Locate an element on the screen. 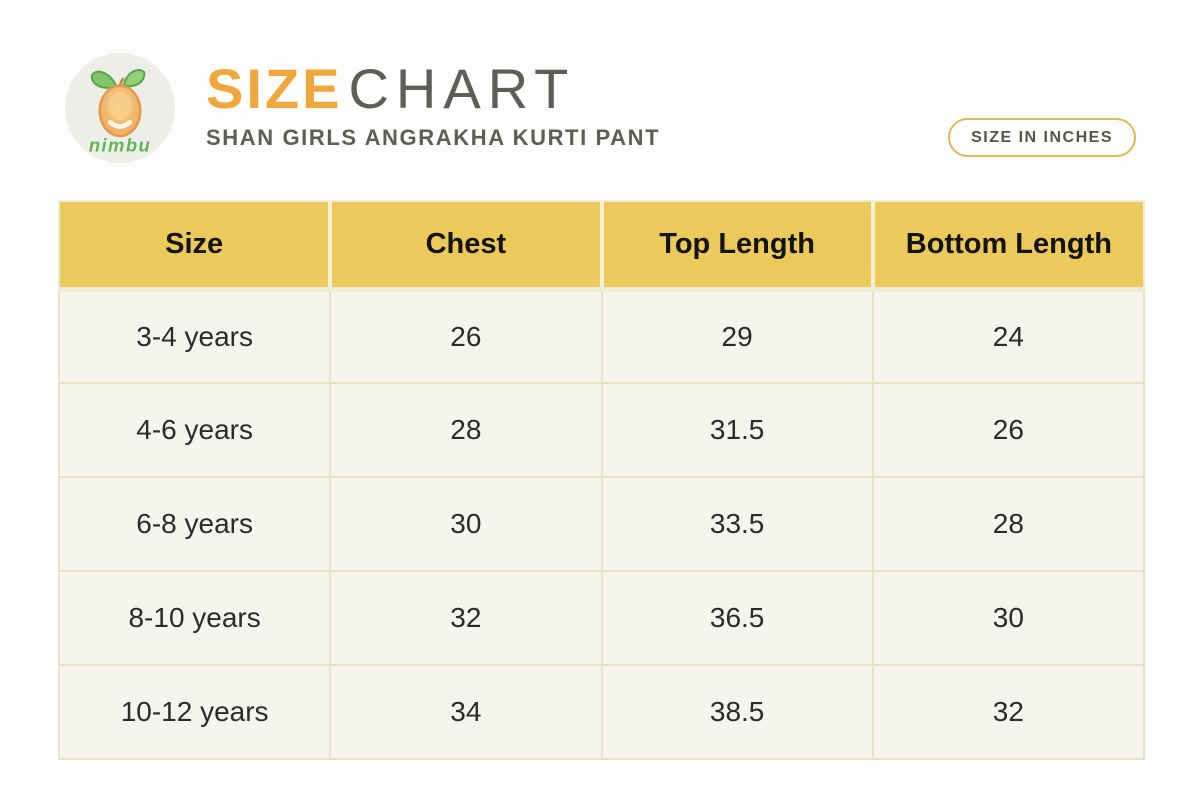  table-row: 10-12 years 34 38.5 32 is located at coordinates (601, 712).